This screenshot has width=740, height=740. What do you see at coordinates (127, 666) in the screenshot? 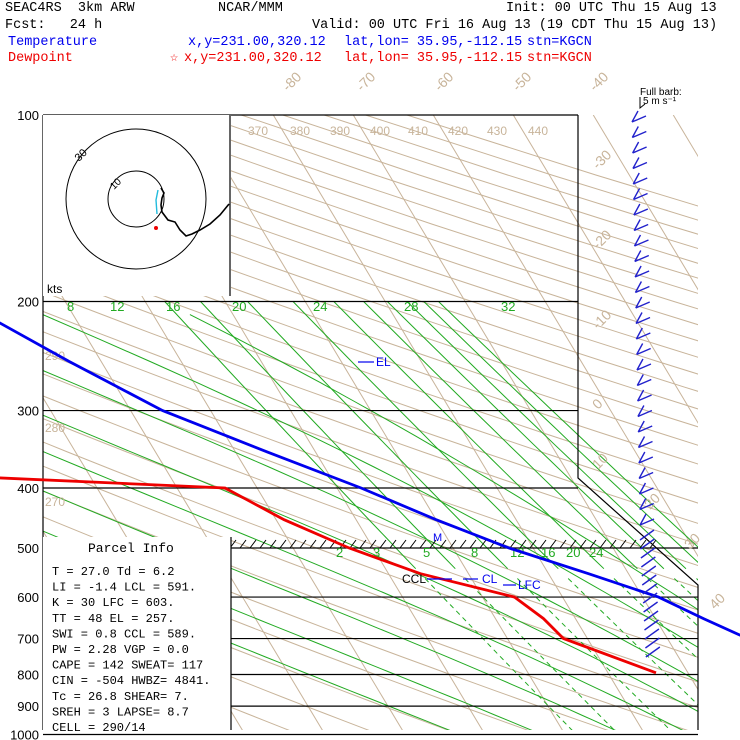
I see `parcel-info-row: CAPE = 142 SWEAT= 117` at bounding box center [127, 666].